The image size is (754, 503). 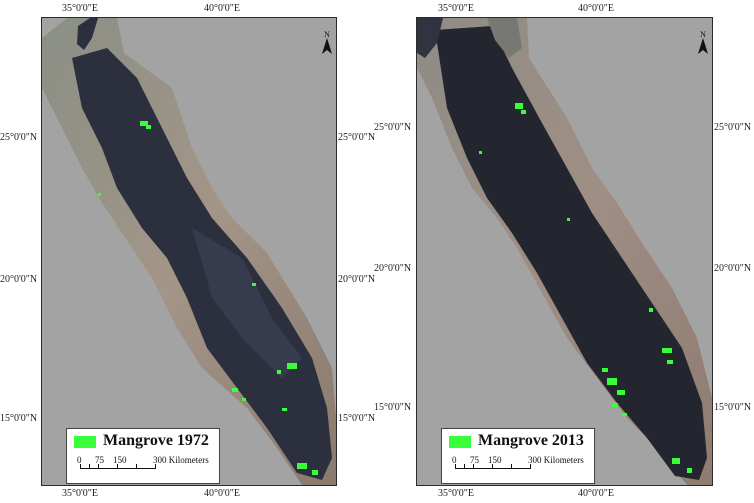 What do you see at coordinates (156, 440) in the screenshot?
I see `legend-label: Mangrove 1972` at bounding box center [156, 440].